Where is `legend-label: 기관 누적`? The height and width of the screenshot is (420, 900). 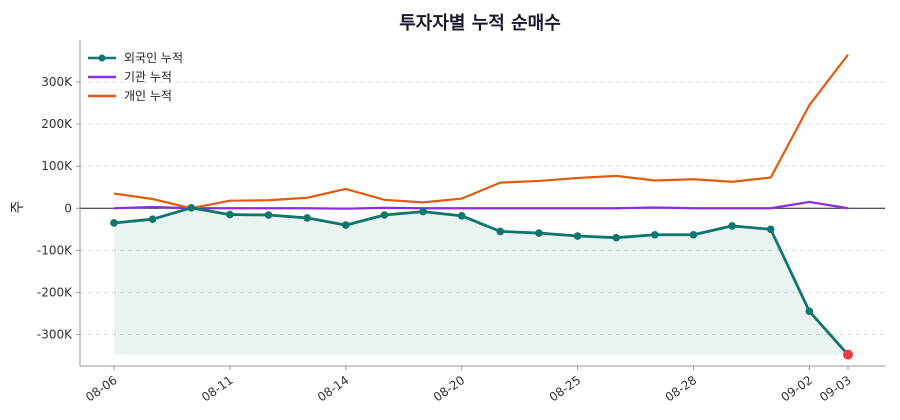
legend-label: 기관 누적 is located at coordinates (148, 77).